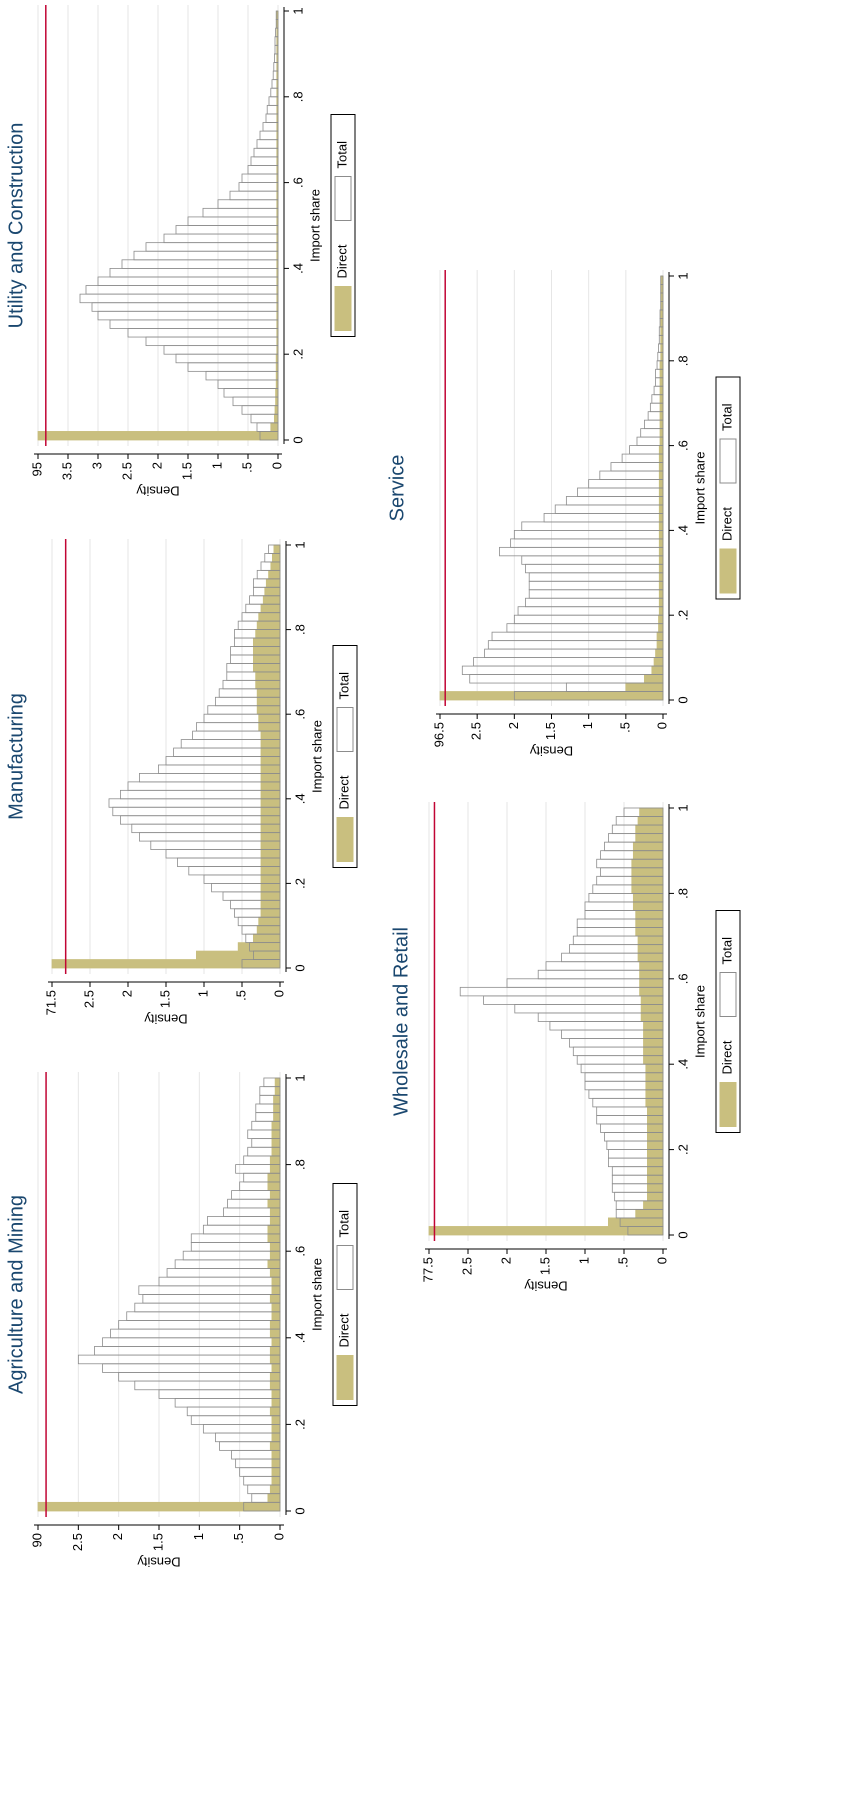  What do you see at coordinates (299, 1424) in the screenshot?
I see `x-tick-label: .2` at bounding box center [299, 1424].